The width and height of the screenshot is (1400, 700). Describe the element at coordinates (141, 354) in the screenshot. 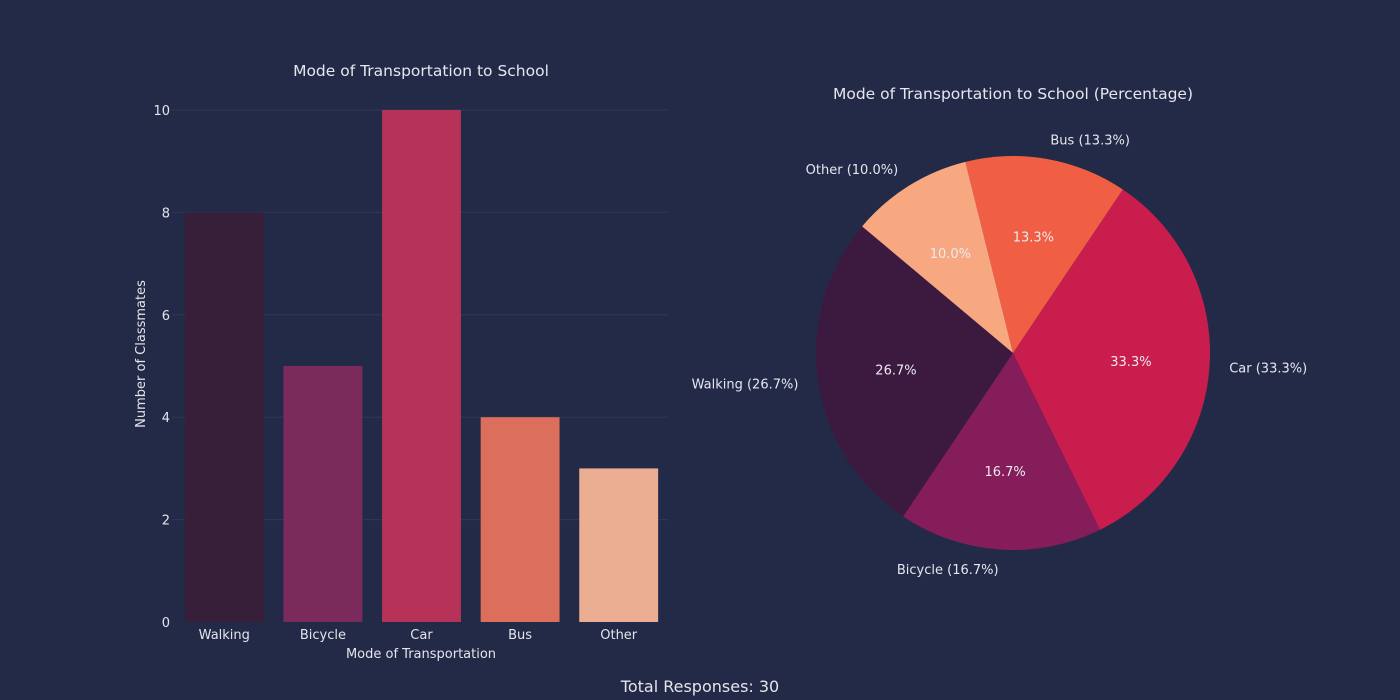

I see `bar-y-axis-label: Number of Classmates` at that location.